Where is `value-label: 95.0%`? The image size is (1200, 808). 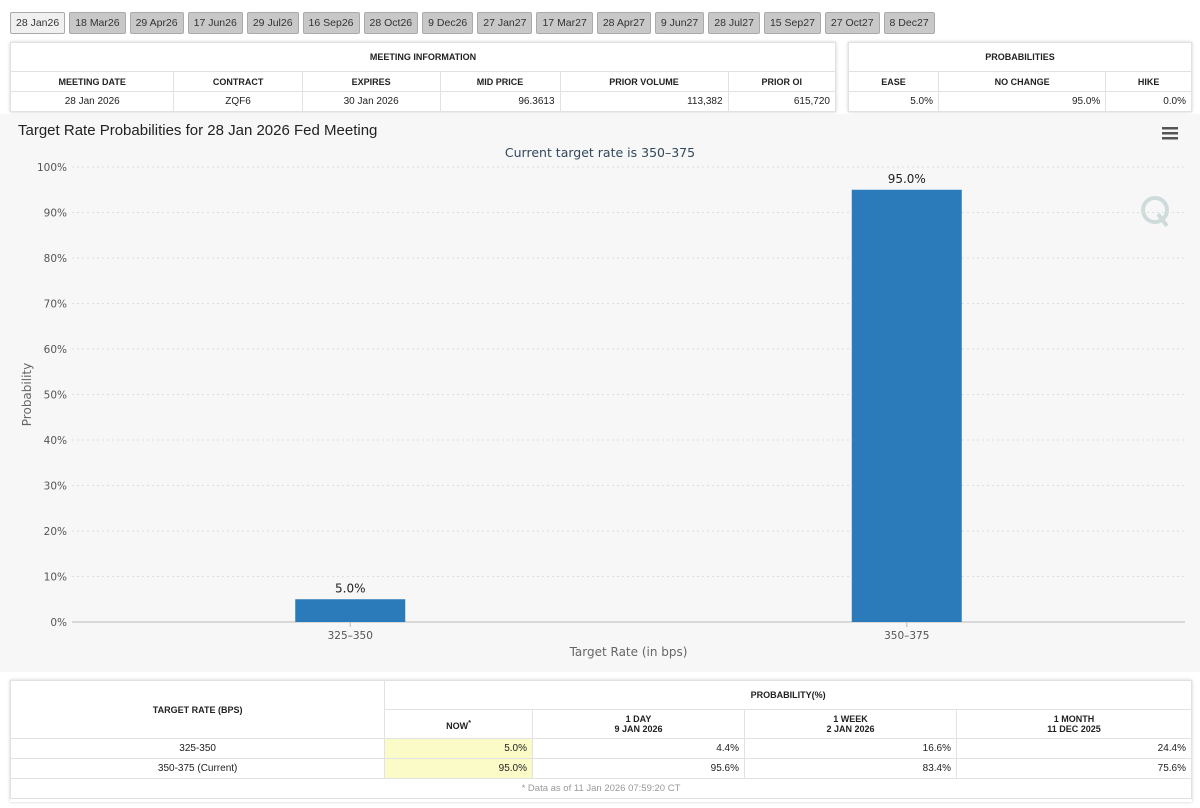 value-label: 95.0% is located at coordinates (907, 179).